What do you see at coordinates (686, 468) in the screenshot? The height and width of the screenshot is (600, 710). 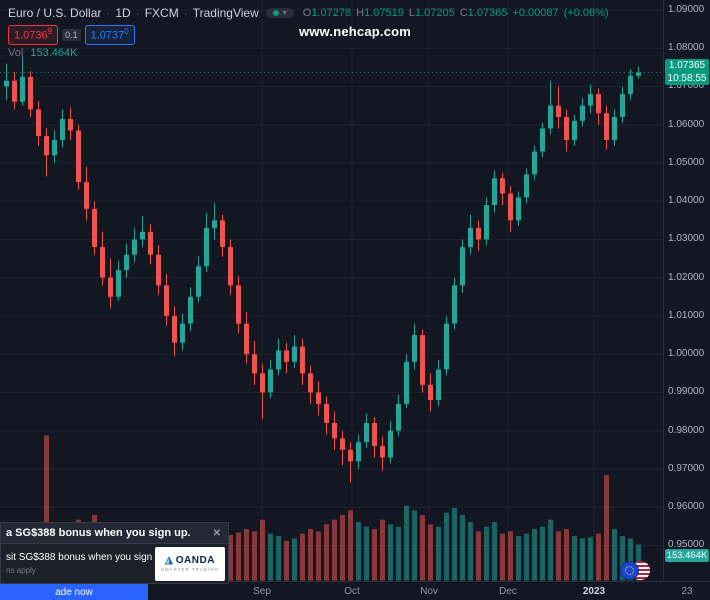 I see `price-axis-label: 0.97000` at bounding box center [686, 468].